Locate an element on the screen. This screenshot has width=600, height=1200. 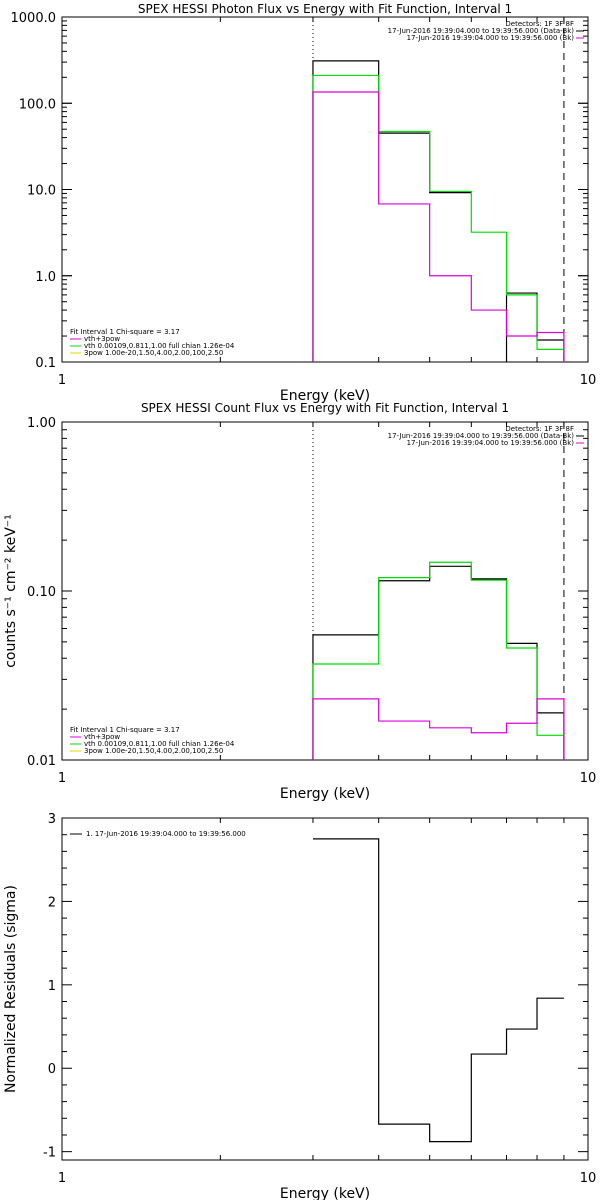
y-axis-label: Normalized Residuals (sigma) is located at coordinates (11, 989).